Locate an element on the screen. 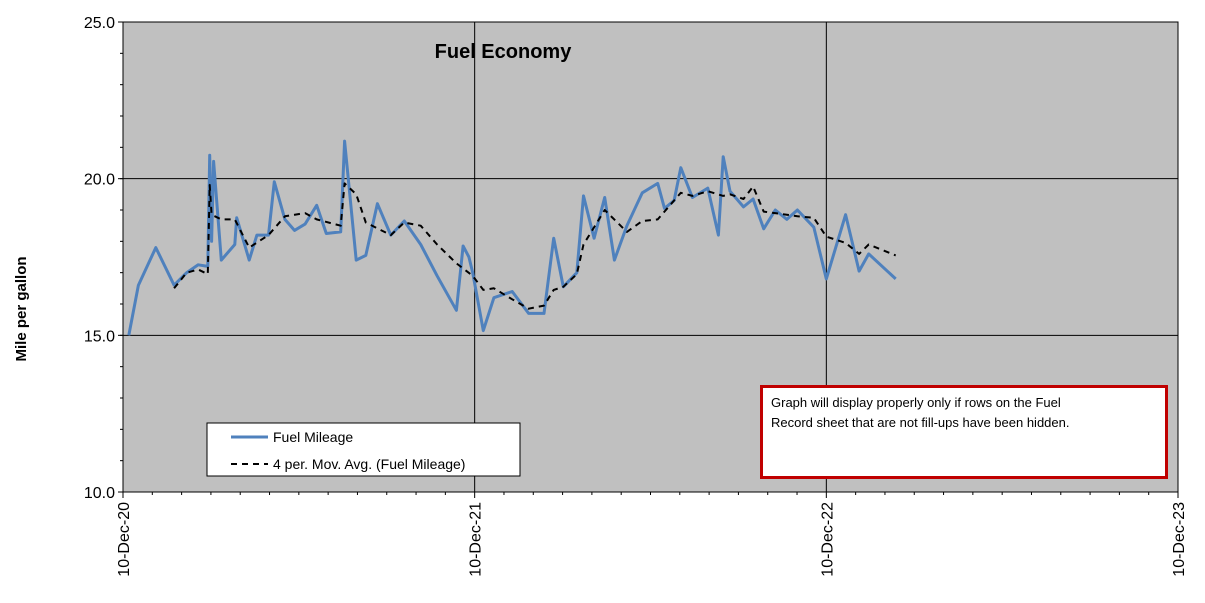  moving-average-line is located at coordinates (535, 246).